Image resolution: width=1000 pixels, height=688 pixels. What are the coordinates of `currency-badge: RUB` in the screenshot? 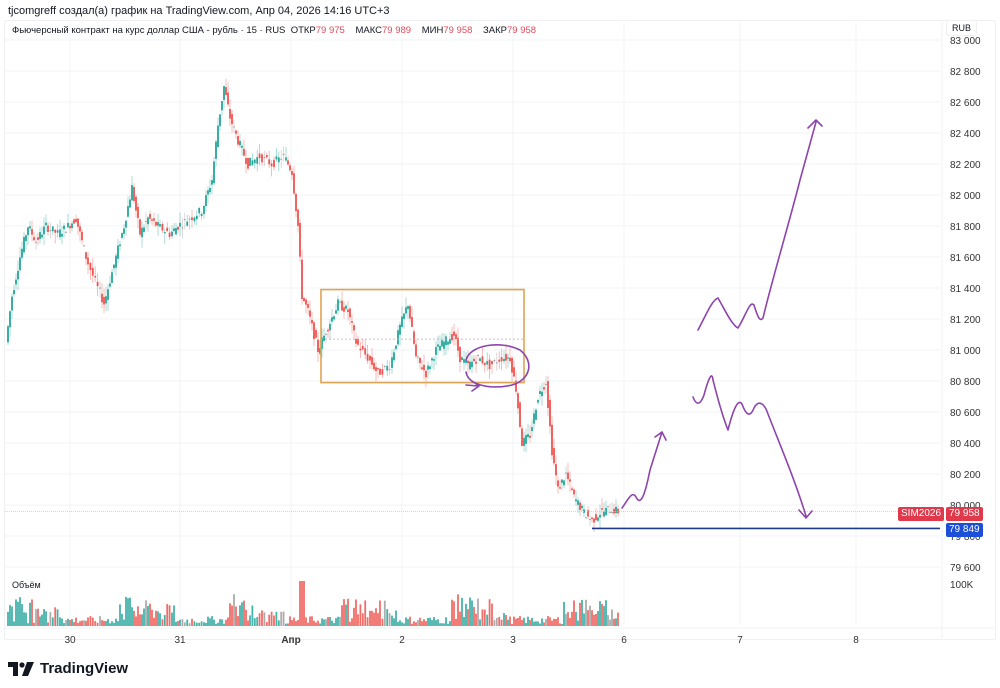 It's located at (962, 28).